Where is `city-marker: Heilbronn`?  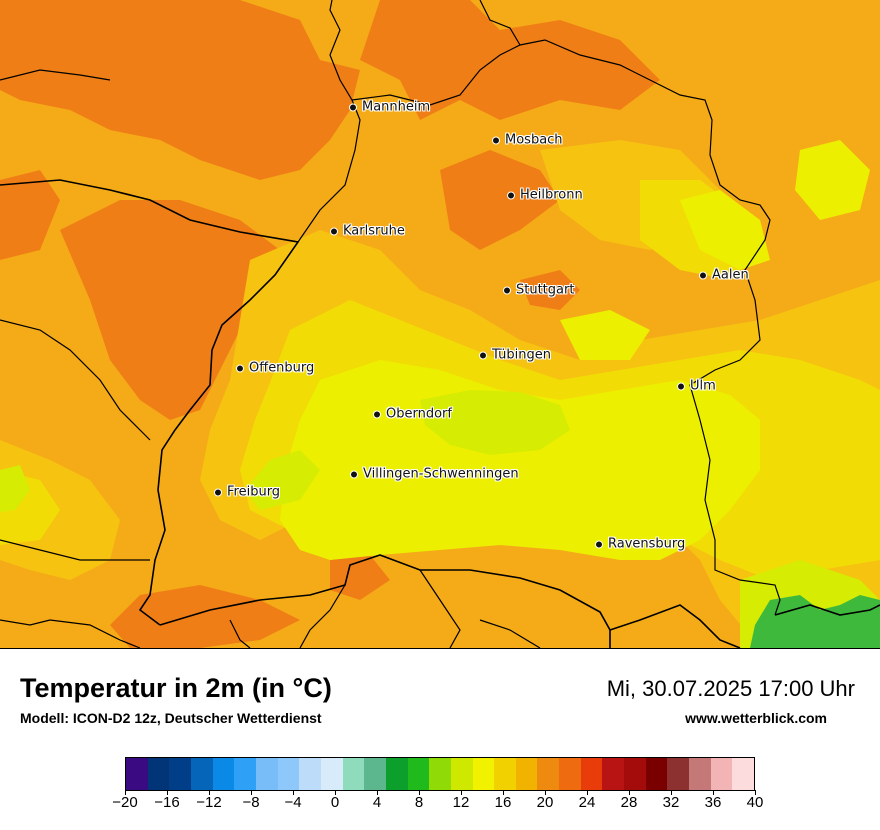 city-marker: Heilbronn is located at coordinates (545, 195).